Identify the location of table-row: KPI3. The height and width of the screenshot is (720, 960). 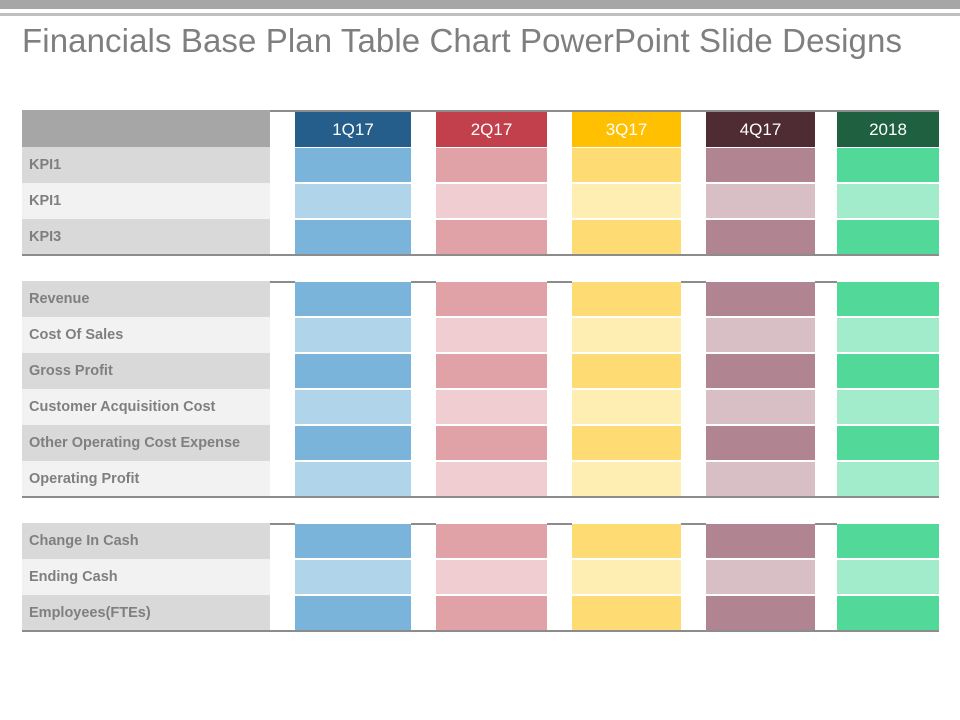
(480, 237).